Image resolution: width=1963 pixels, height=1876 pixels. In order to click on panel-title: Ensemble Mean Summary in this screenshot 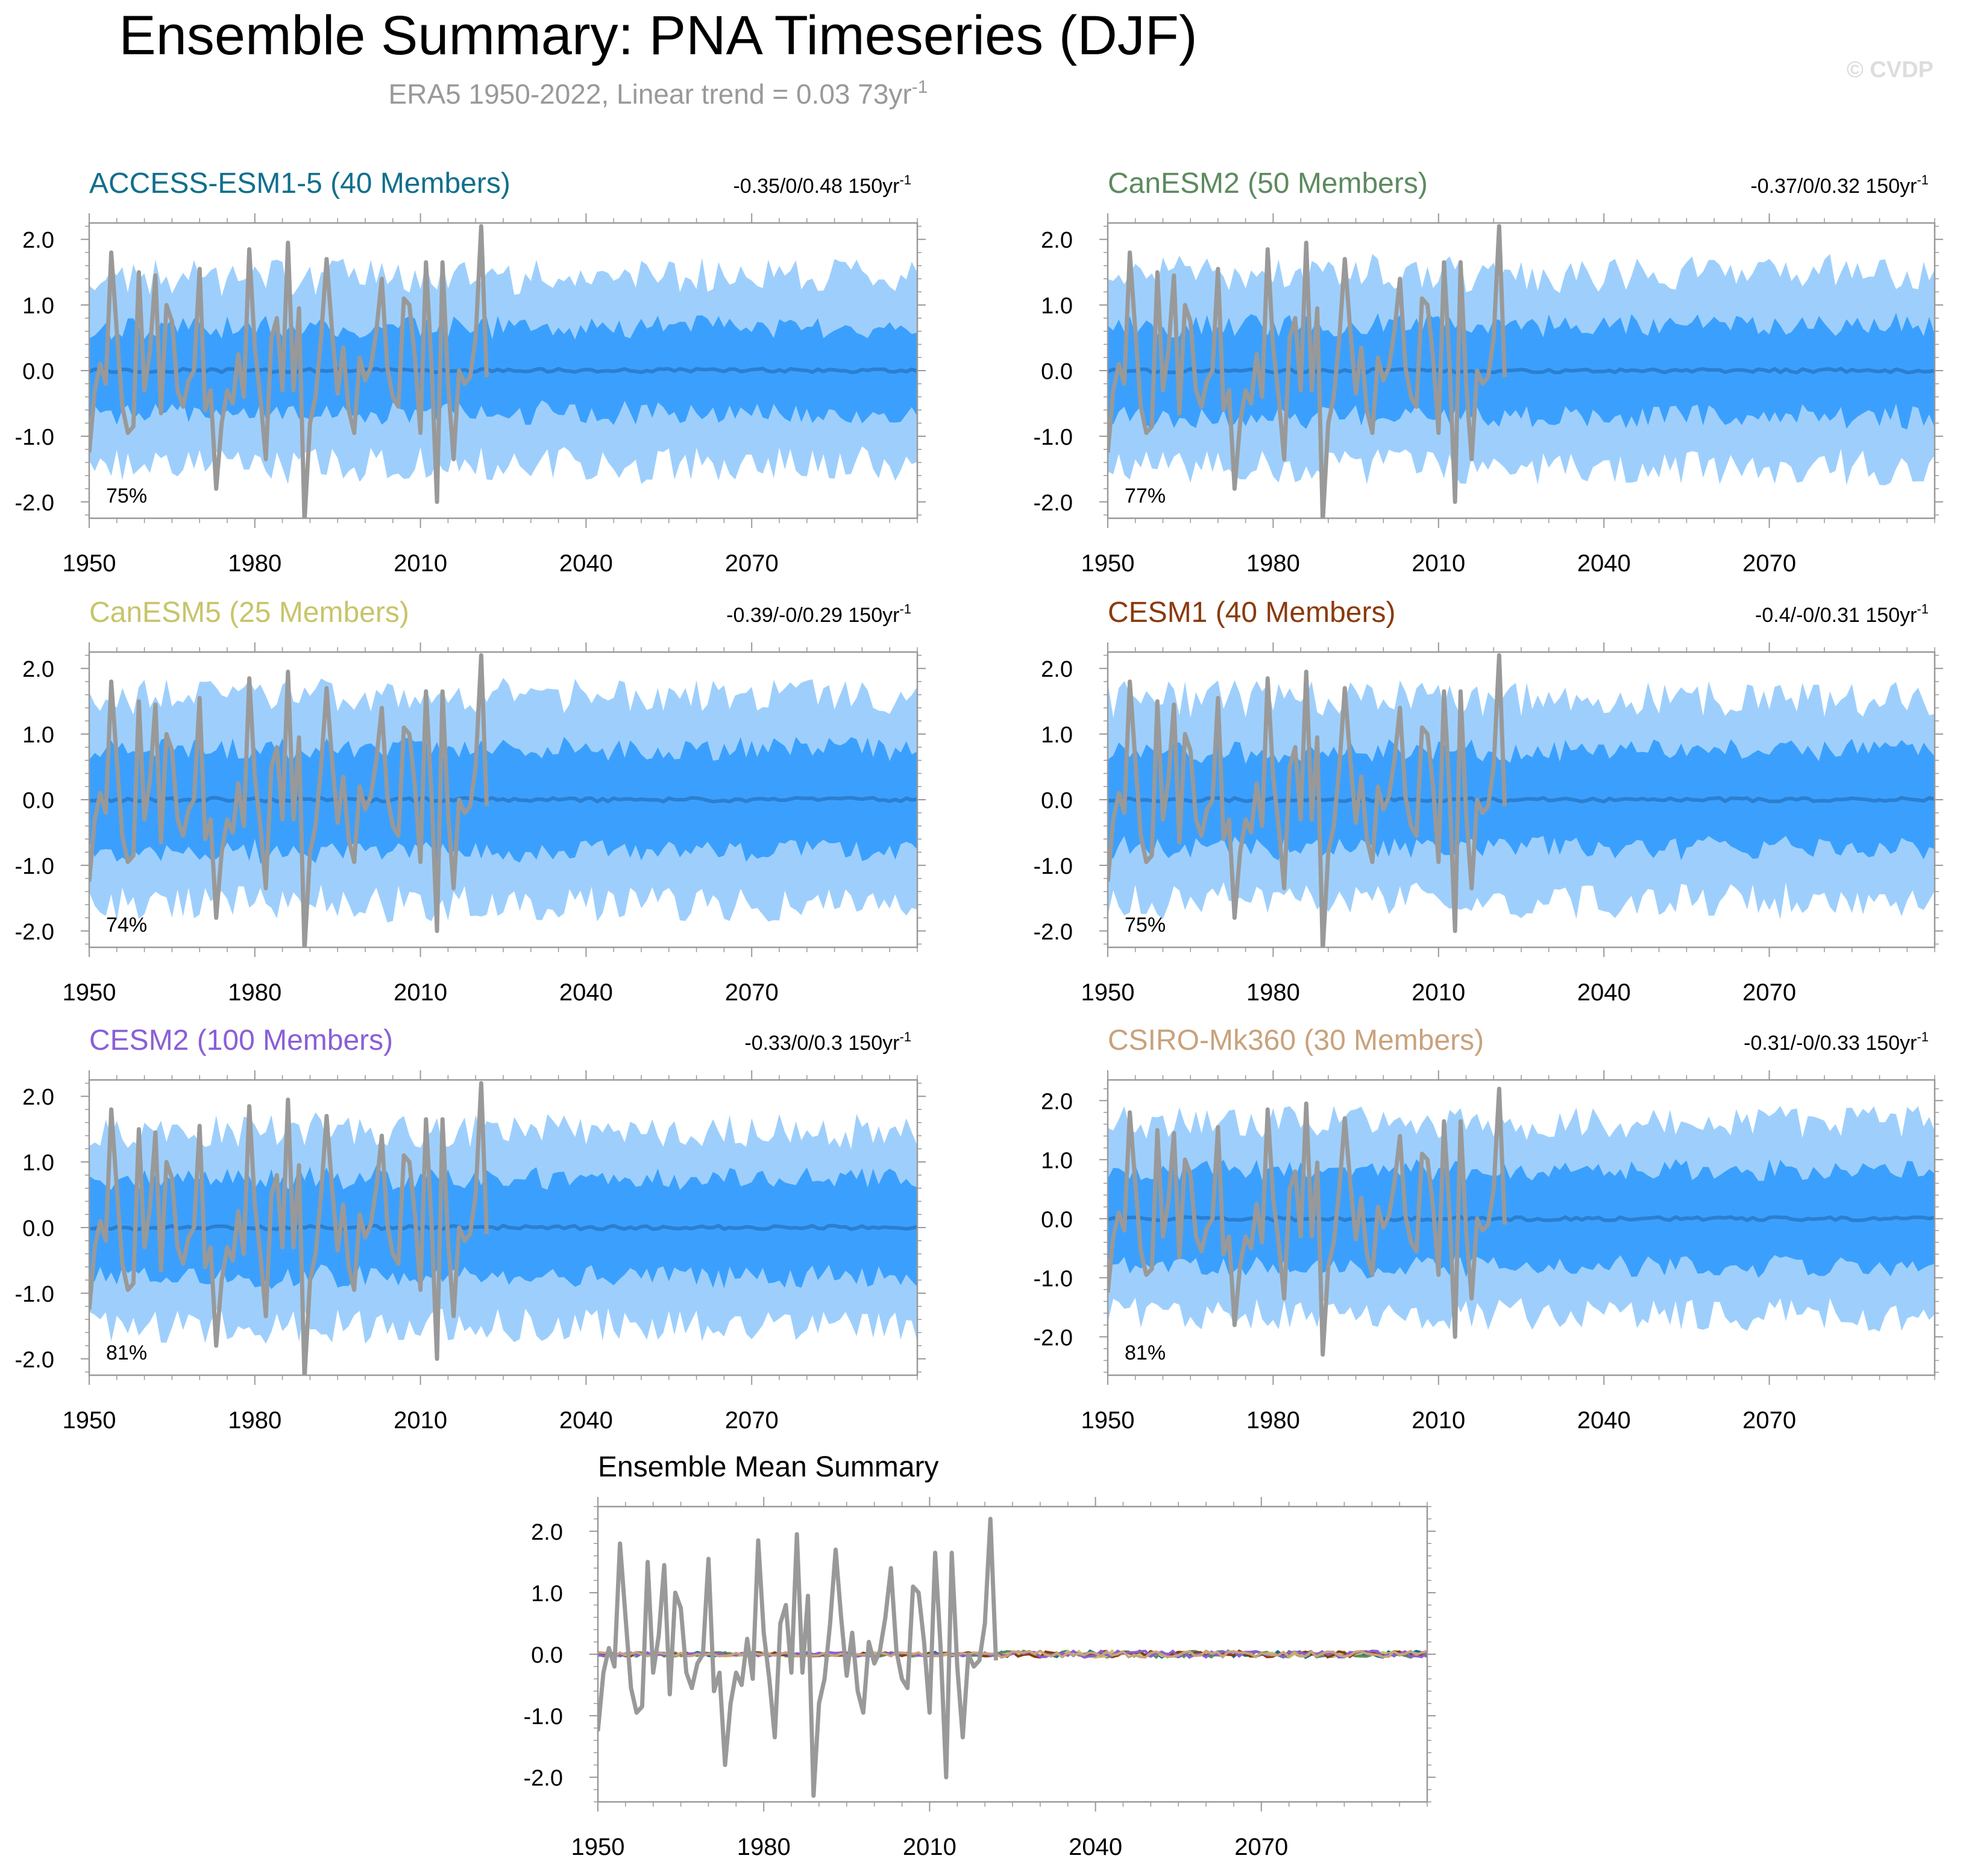, I will do `click(768, 1467)`.